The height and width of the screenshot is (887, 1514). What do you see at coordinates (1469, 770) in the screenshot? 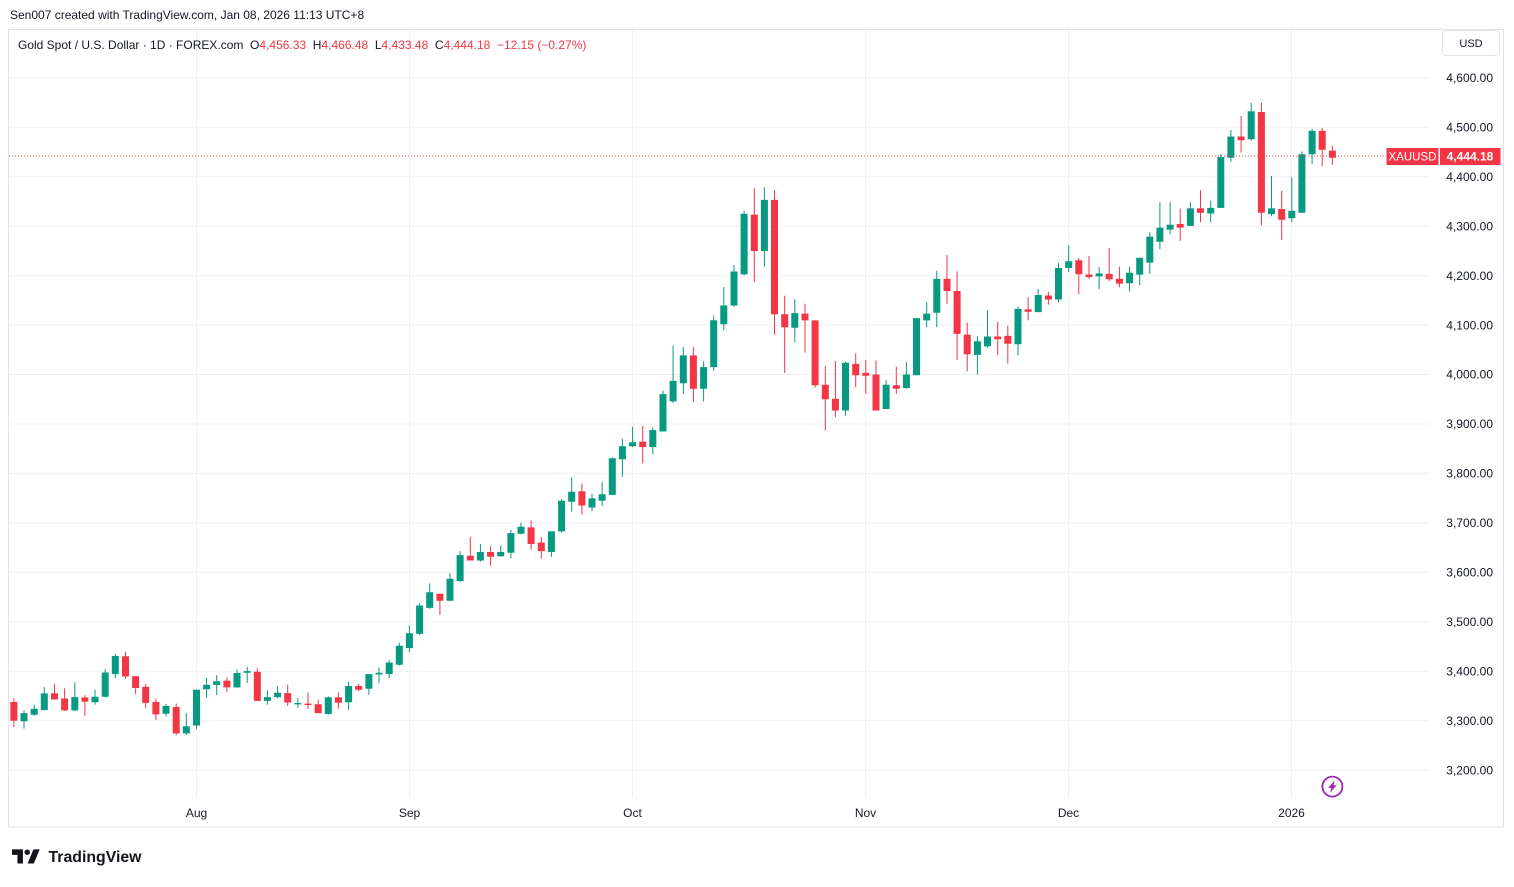
I see `svg-text: 3,200.00` at bounding box center [1469, 770].